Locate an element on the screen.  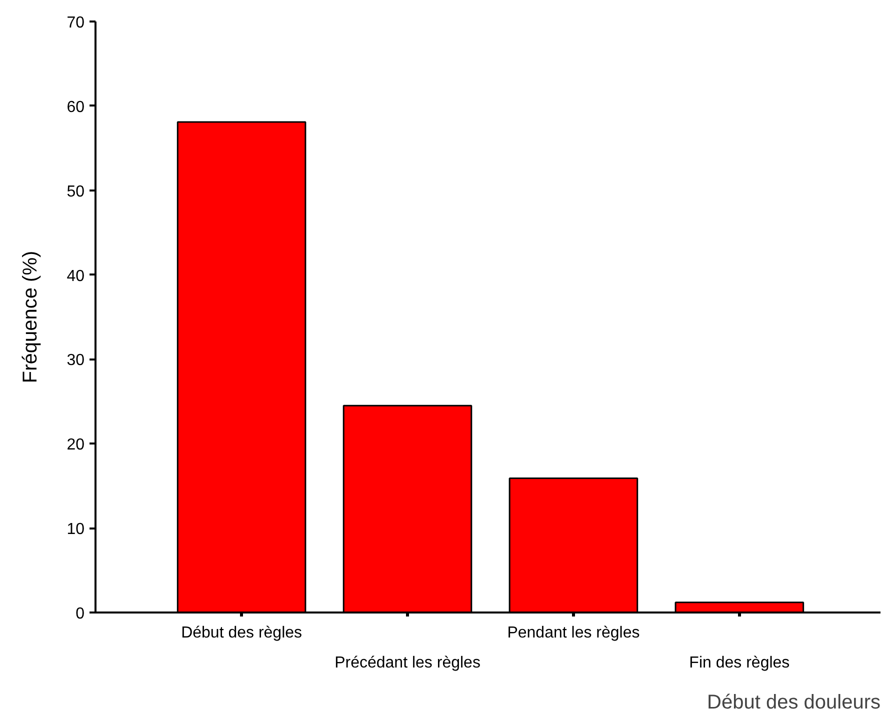
y-axis-title: Fréquence (%) is located at coordinates (31, 317).